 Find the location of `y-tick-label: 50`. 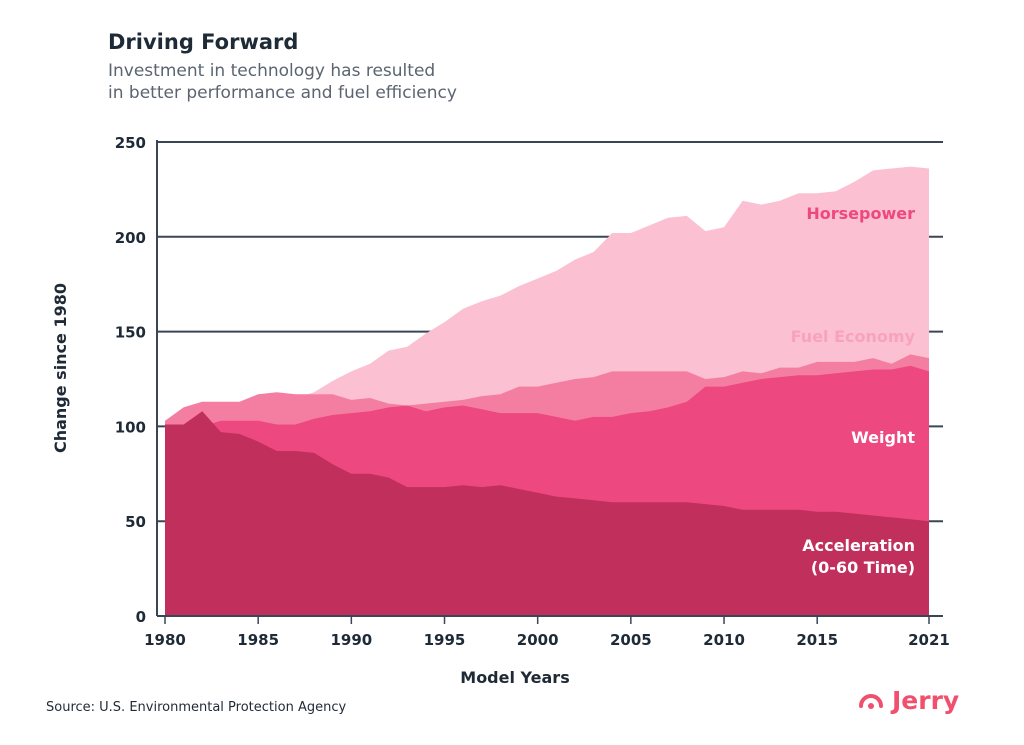

y-tick-label: 50 is located at coordinates (135, 522).